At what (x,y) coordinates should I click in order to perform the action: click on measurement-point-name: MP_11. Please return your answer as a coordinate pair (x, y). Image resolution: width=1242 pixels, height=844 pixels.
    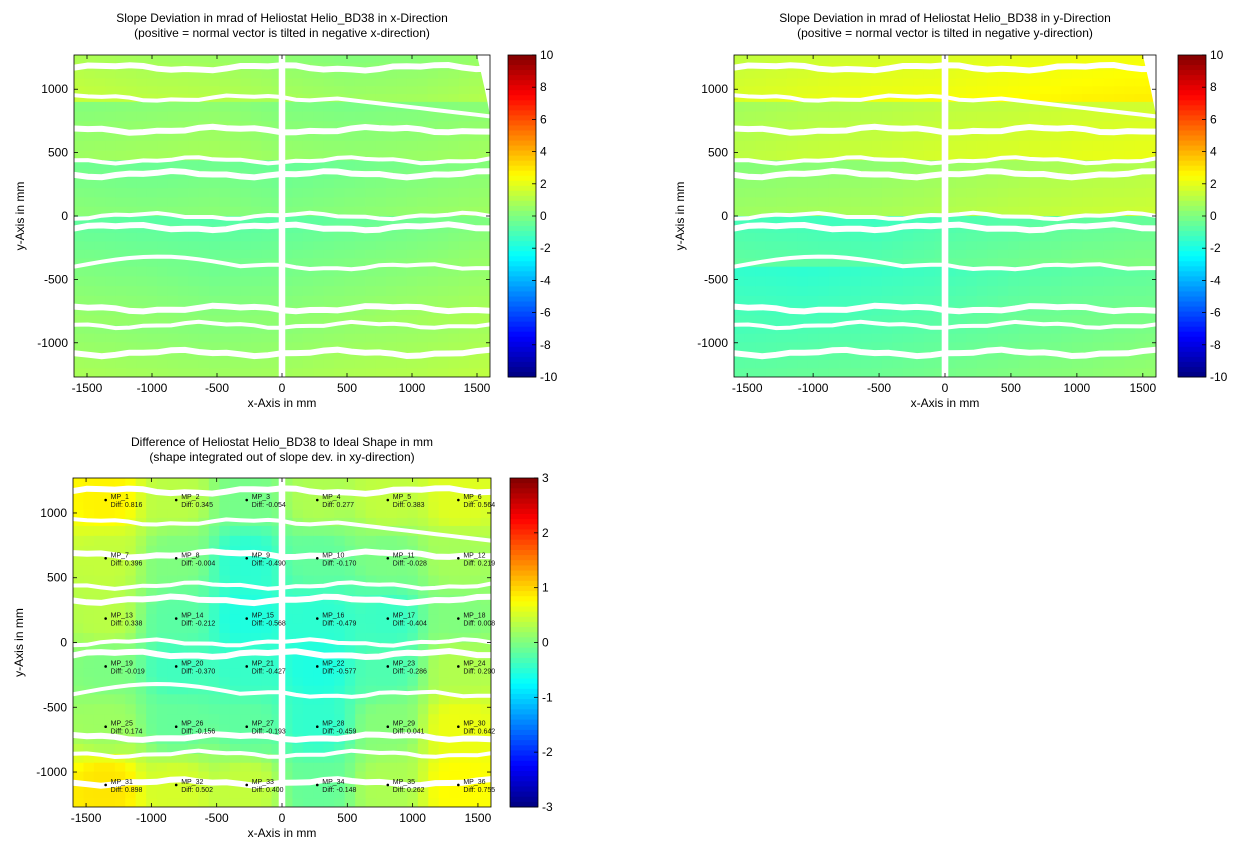
    Looking at the image, I should click on (404, 555).